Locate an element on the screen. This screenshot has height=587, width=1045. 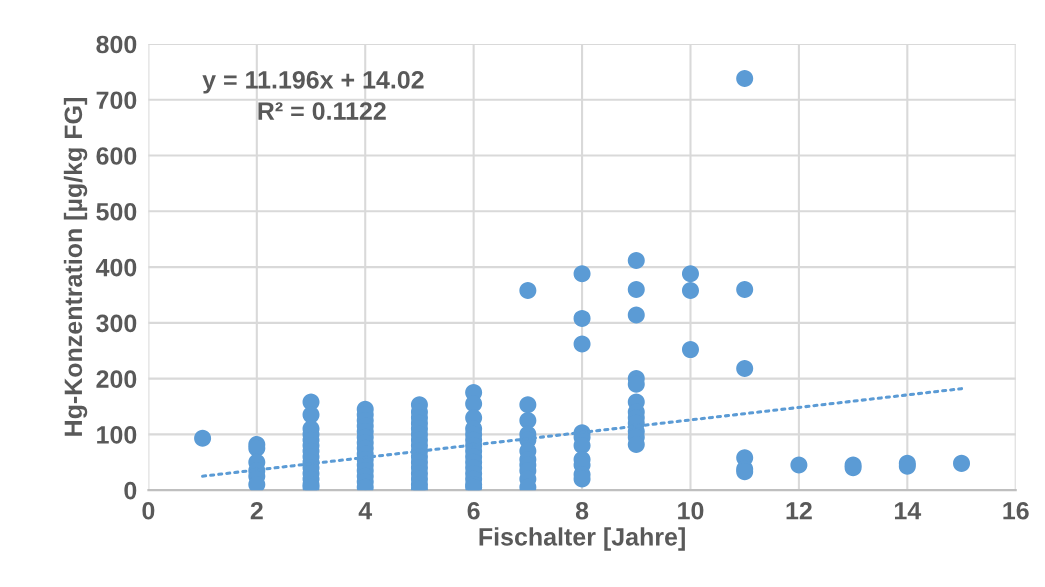
y-tick-label: 700 is located at coordinates (116, 100).